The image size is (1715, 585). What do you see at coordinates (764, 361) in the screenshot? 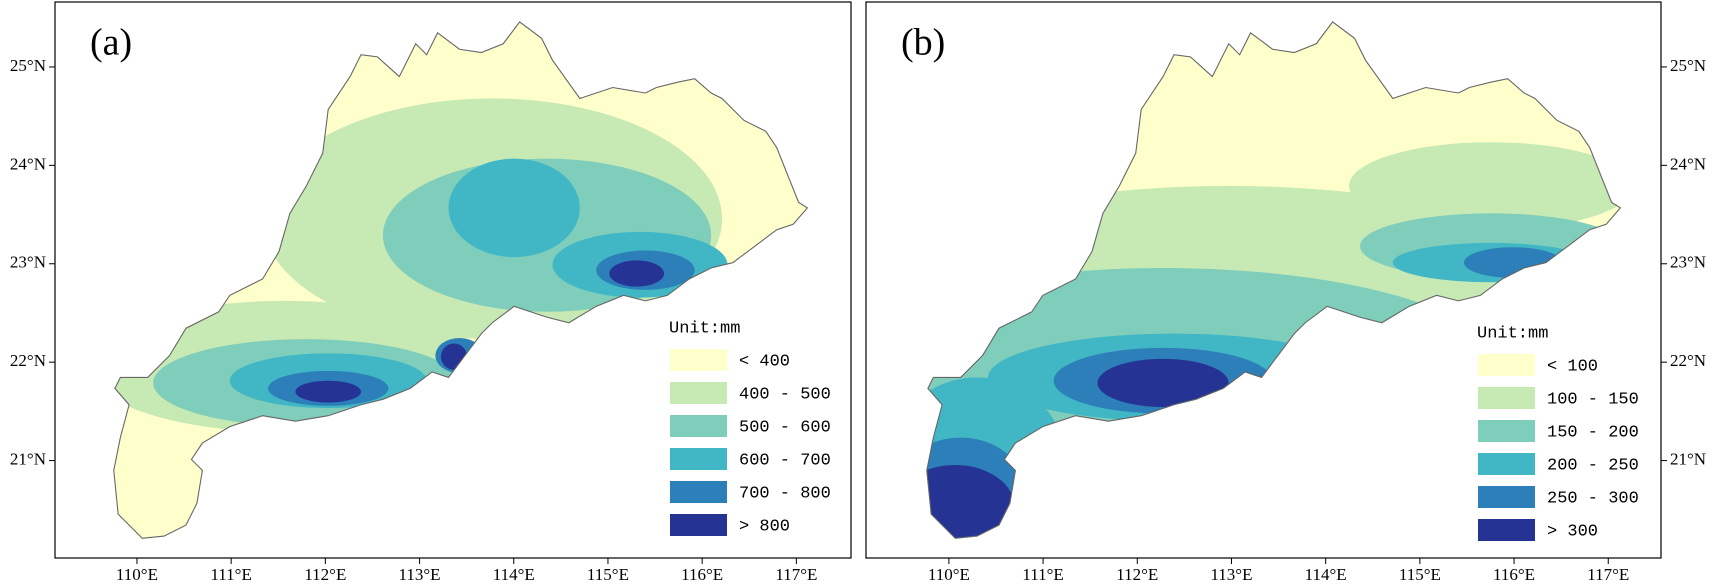
I see `legend-label: < 400` at bounding box center [764, 361].